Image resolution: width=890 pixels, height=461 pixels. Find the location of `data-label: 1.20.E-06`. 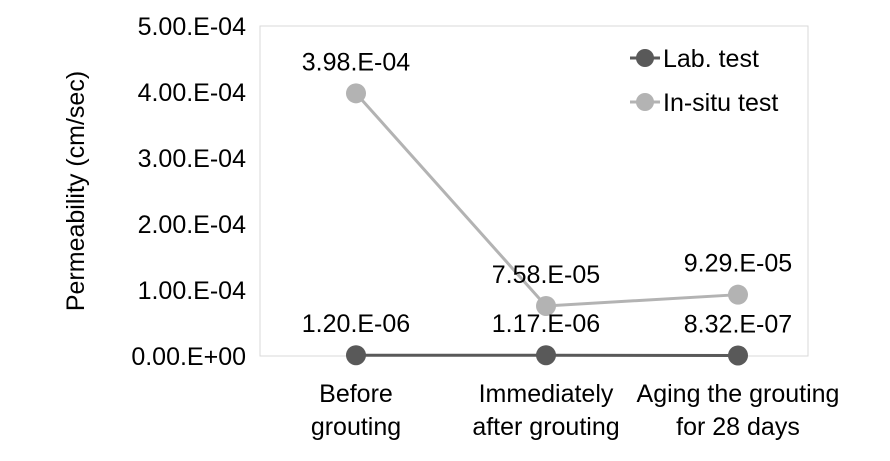

data-label: 1.20.E-06 is located at coordinates (356, 324).